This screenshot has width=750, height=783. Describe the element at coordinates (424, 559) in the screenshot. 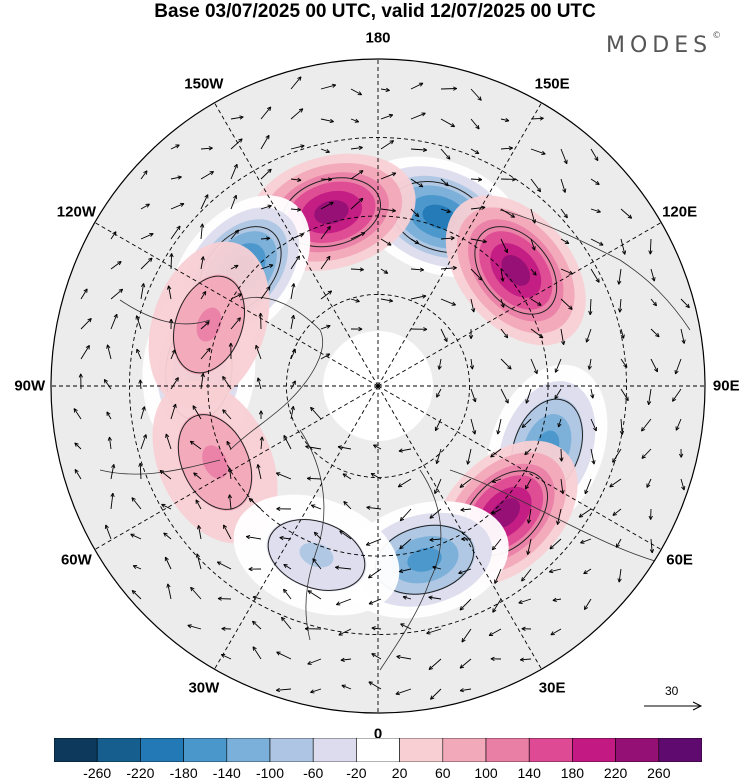

I see `anomaly-contour` at that location.